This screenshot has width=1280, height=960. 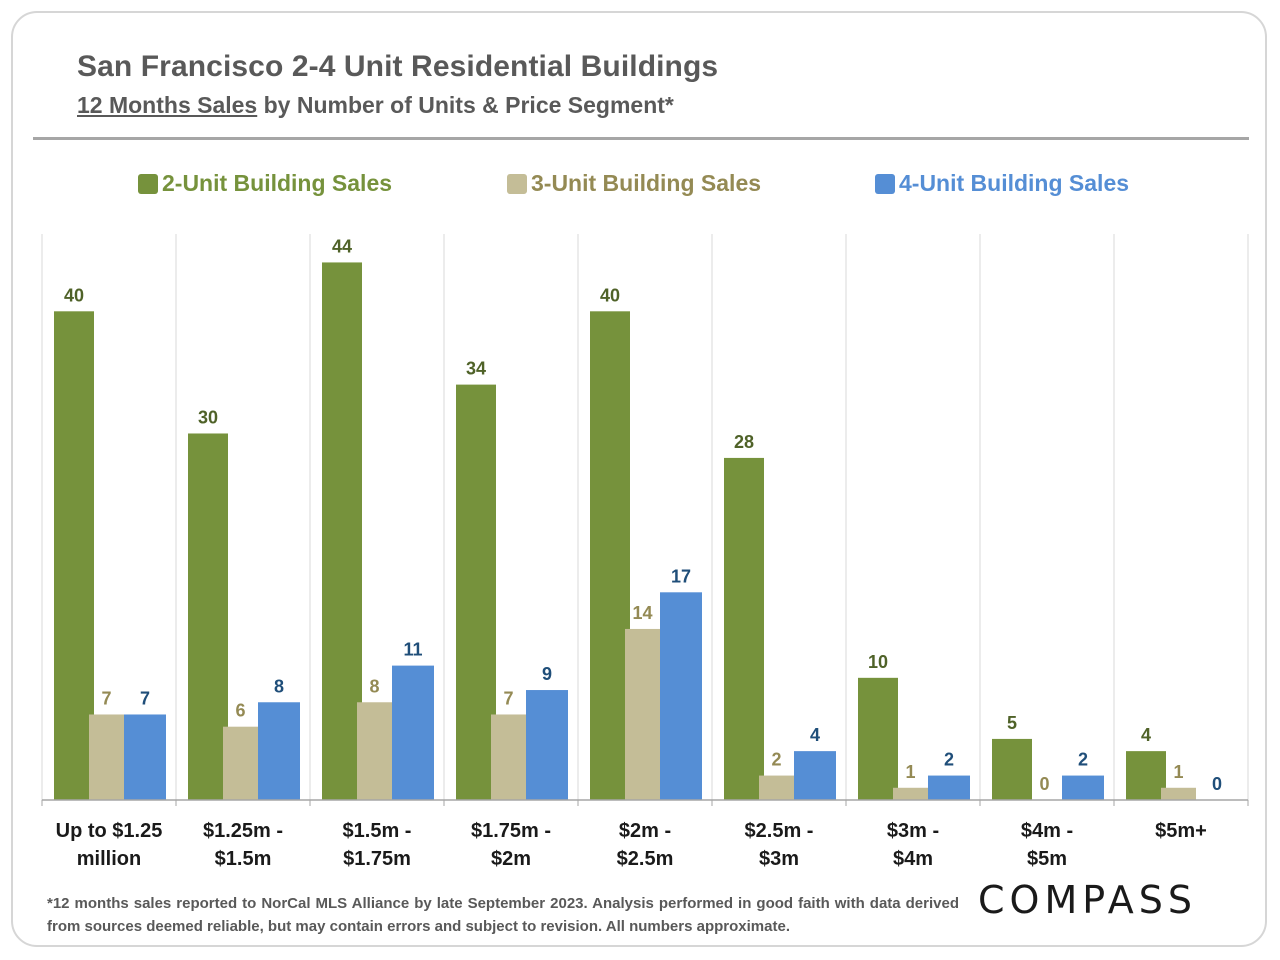 What do you see at coordinates (476, 369) in the screenshot?
I see `data-label-2-unit: 34` at bounding box center [476, 369].